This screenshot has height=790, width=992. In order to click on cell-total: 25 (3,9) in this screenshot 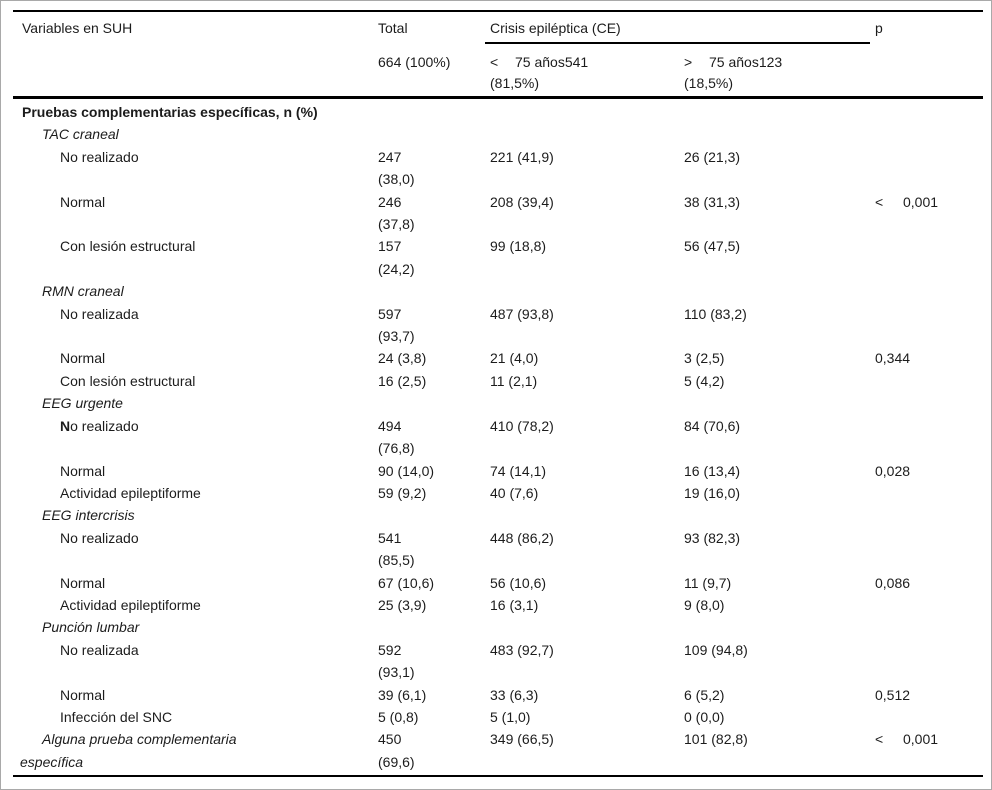, I will do `click(402, 604)`.